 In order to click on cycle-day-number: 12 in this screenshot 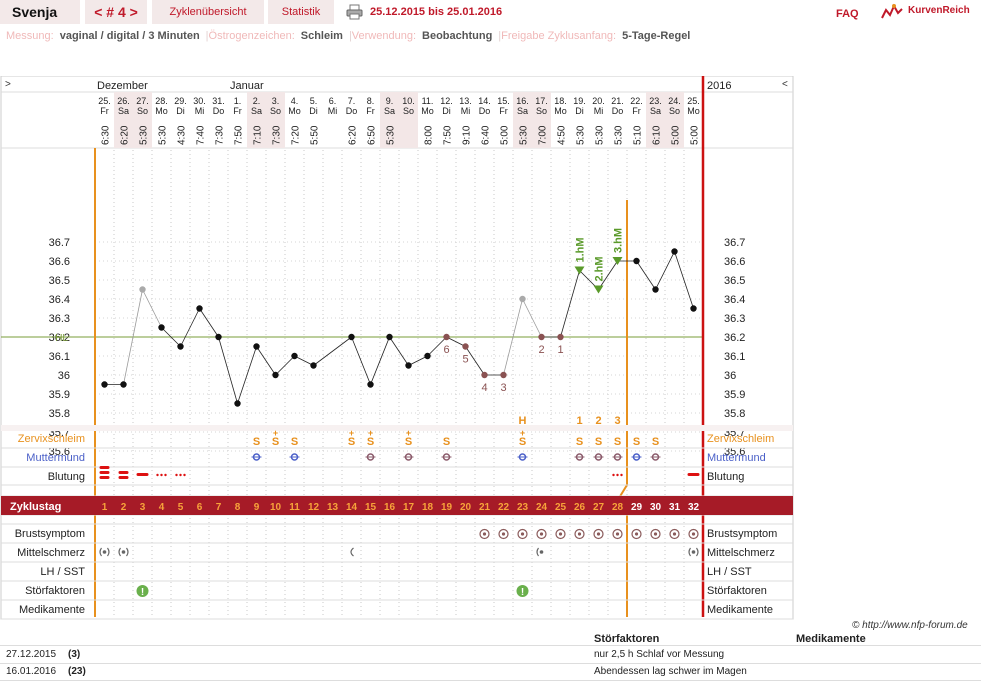, I will do `click(314, 507)`.